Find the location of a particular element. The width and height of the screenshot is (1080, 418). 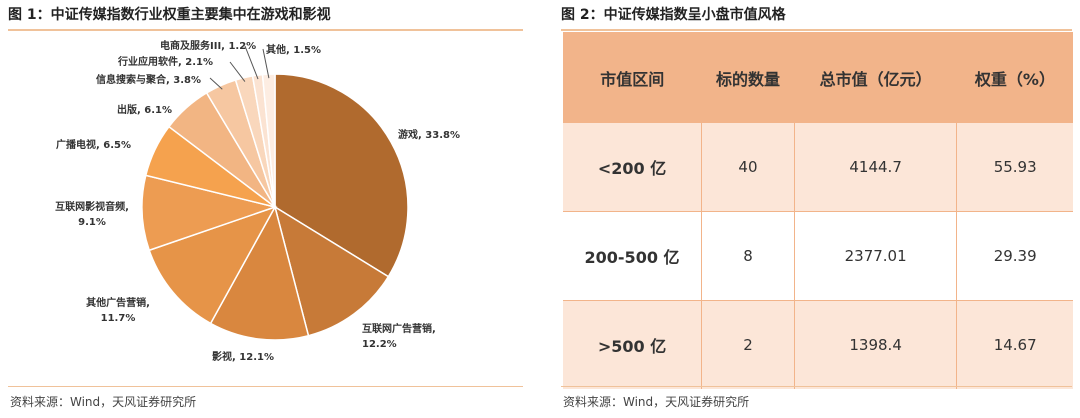

pie-label: 出版, 6.1% is located at coordinates (144, 109).